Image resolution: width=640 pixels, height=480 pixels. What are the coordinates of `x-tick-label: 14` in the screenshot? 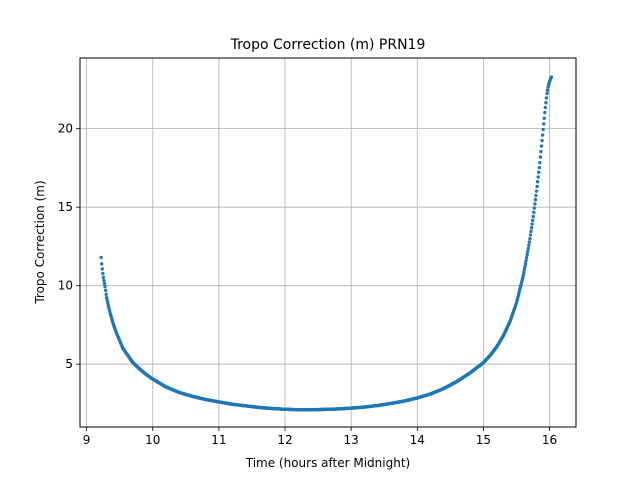 It's located at (417, 440).